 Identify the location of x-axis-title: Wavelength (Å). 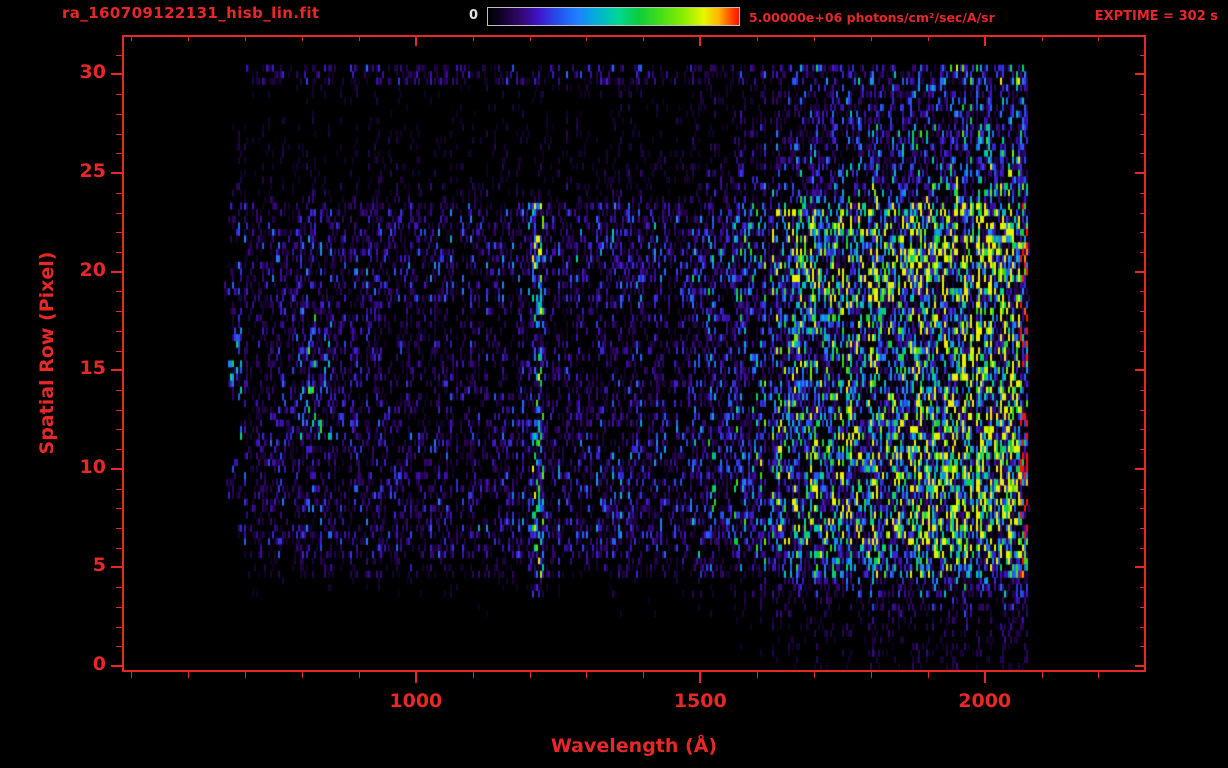
(634, 746).